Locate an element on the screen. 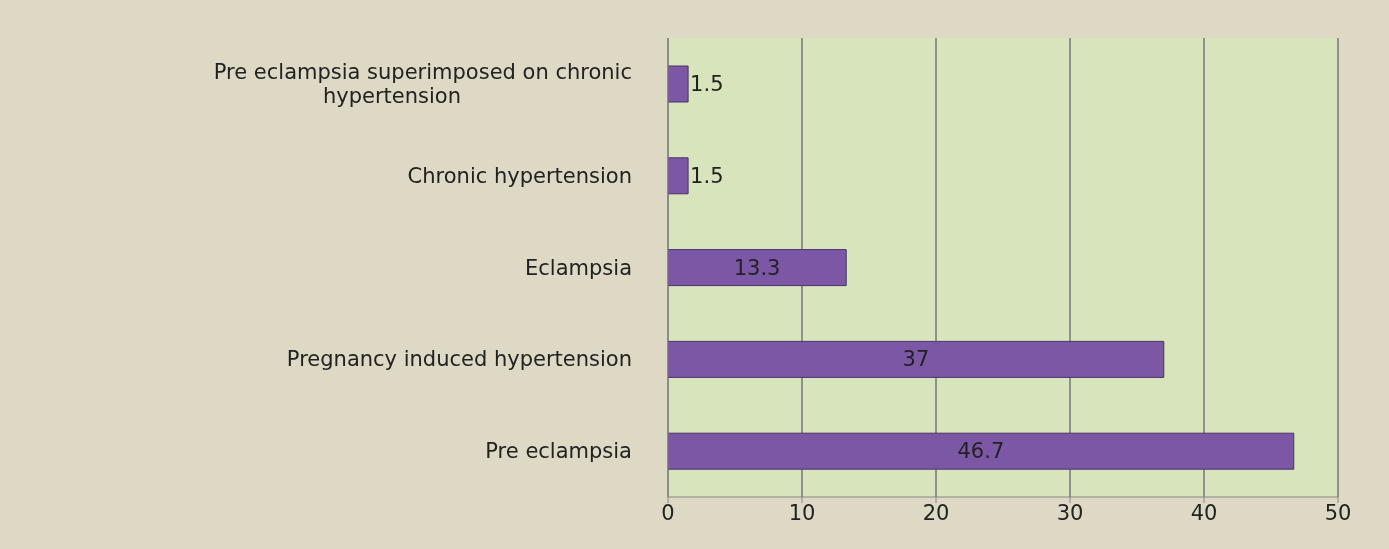 The image size is (1389, 549). y-tick-label: Eclampsia is located at coordinates (578, 267).